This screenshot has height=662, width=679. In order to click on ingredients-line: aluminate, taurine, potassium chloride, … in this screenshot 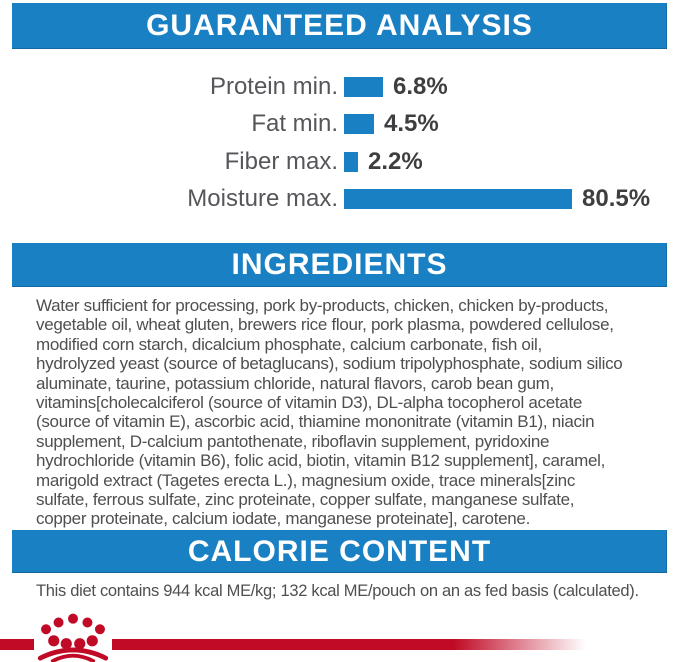, I will do `click(295, 383)`.